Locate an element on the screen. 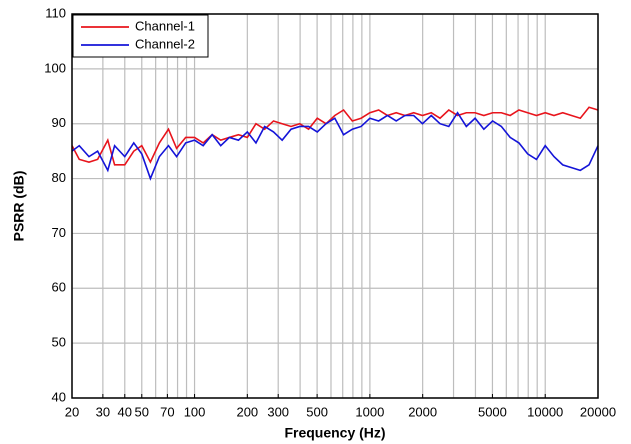 This screenshot has width=631, height=444. y-tick-label: 60 is located at coordinates (59, 287).